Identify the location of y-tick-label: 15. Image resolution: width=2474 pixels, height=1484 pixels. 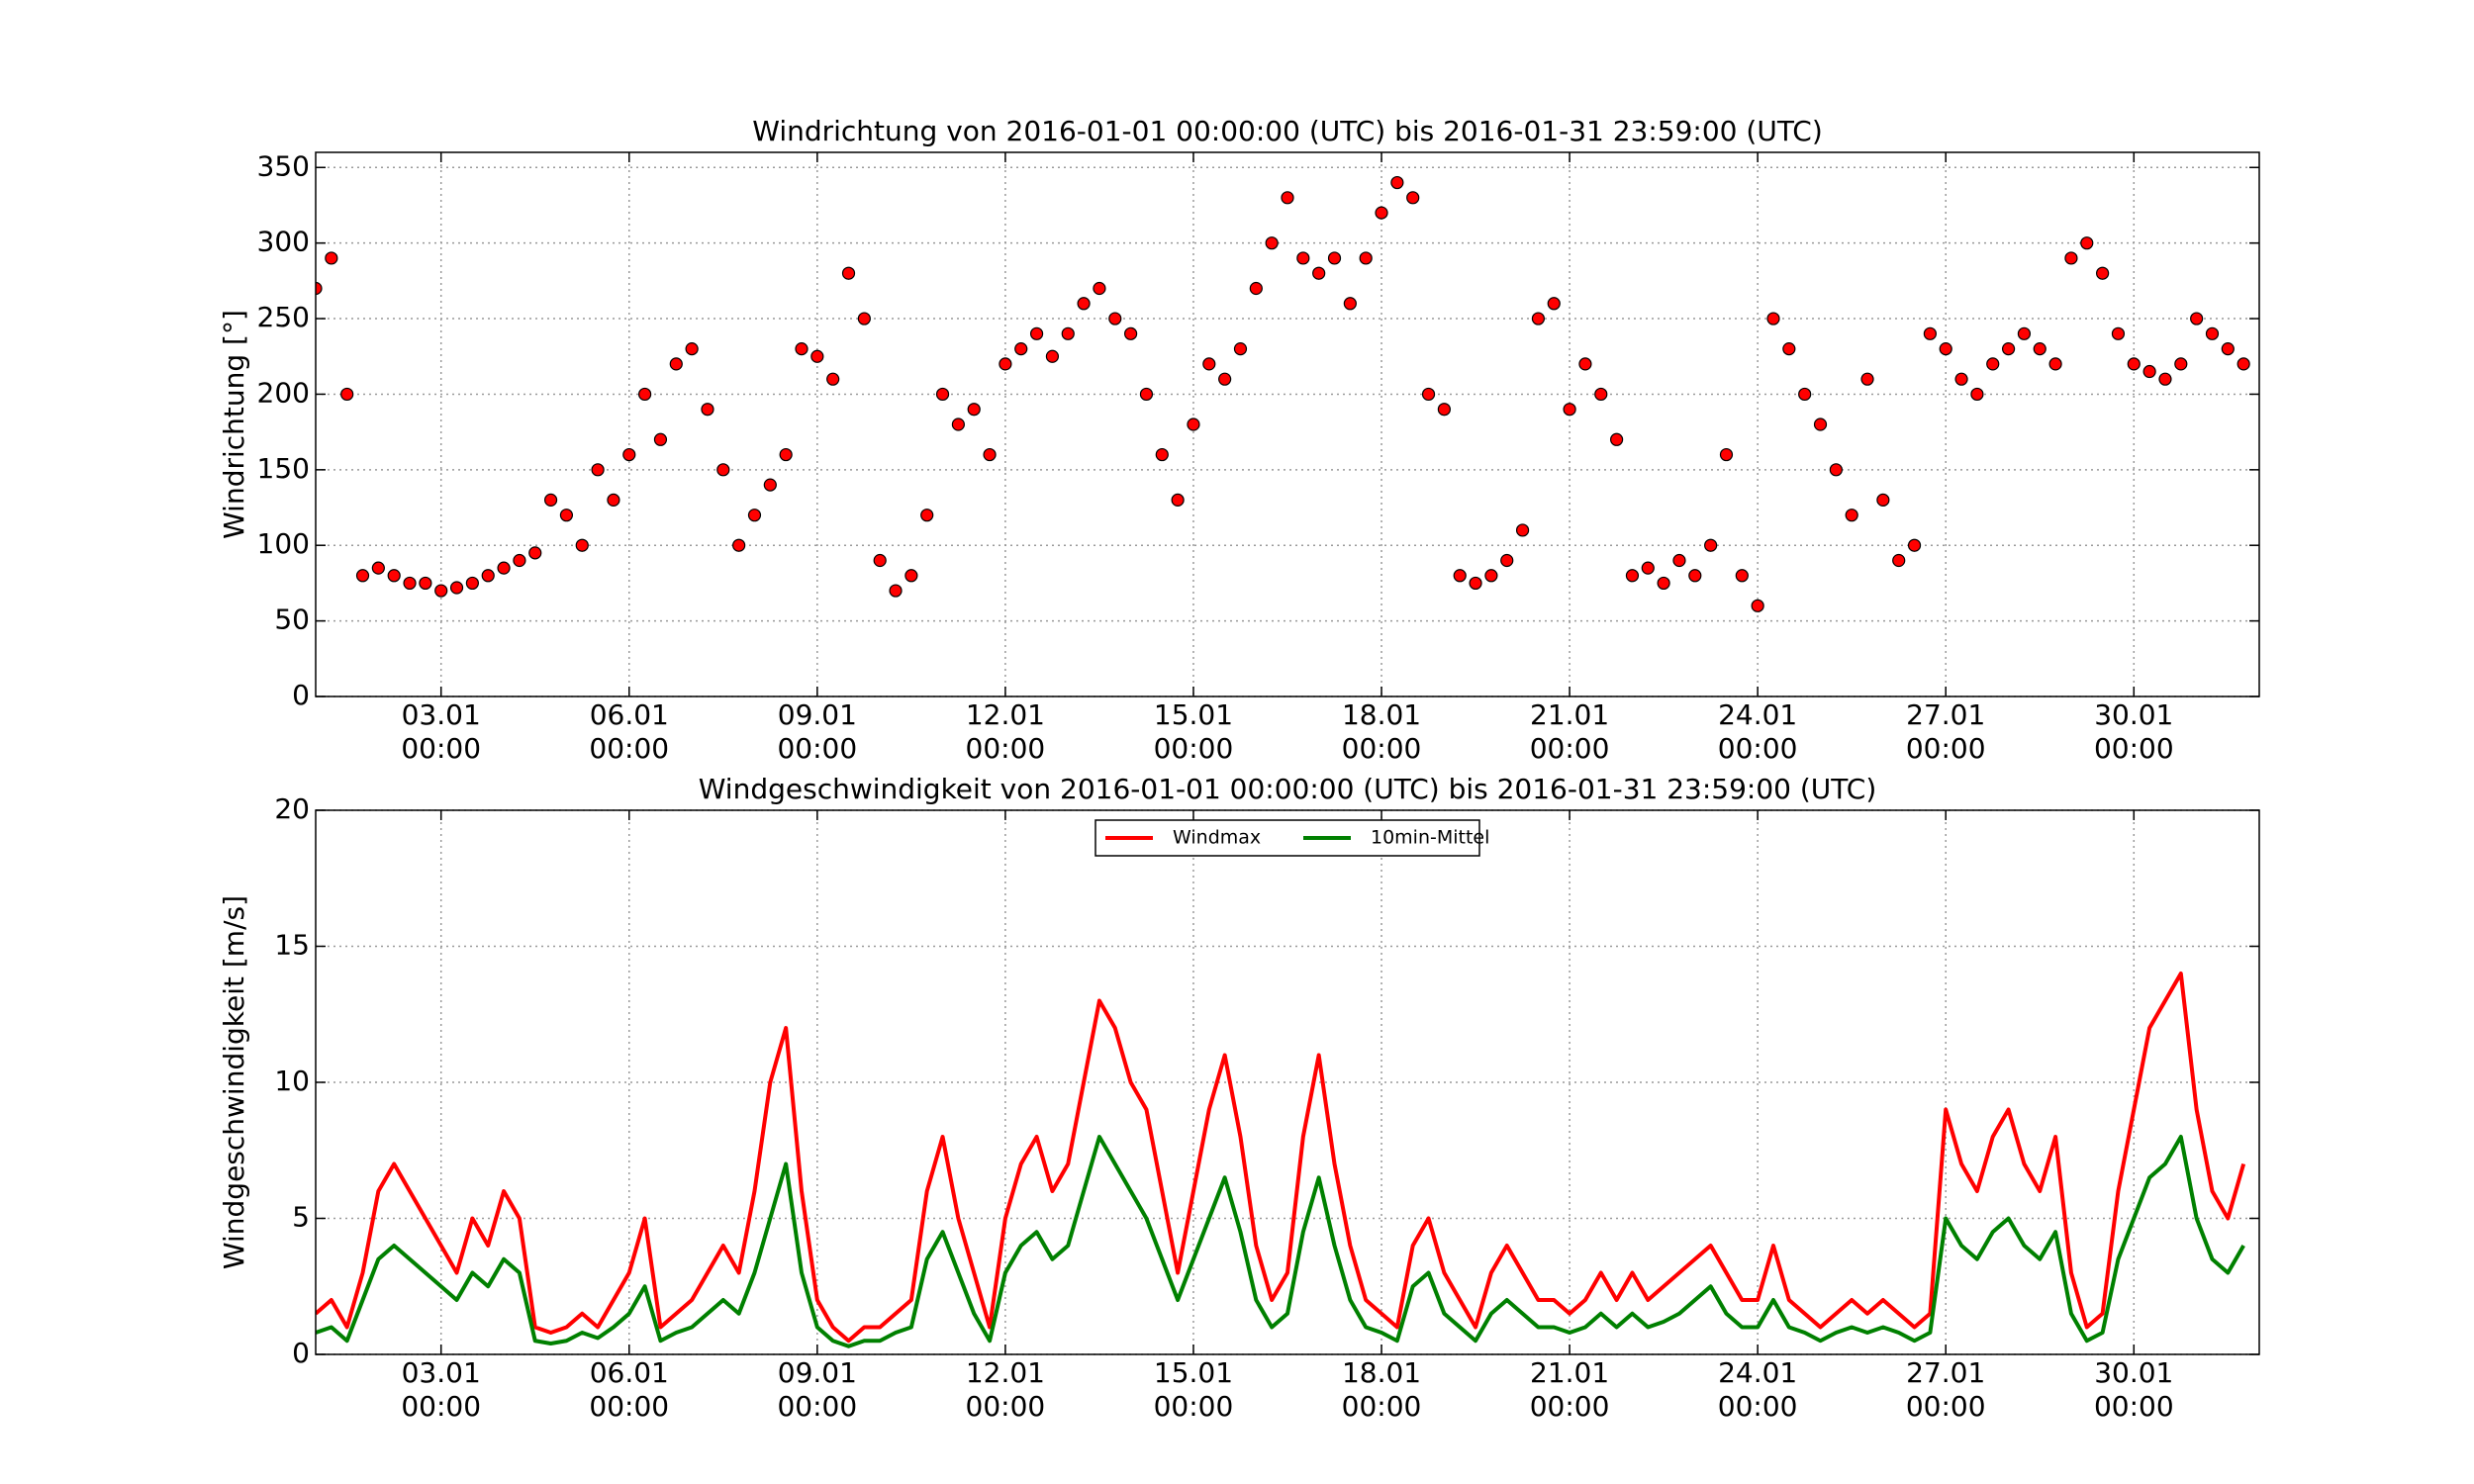
(292, 945).